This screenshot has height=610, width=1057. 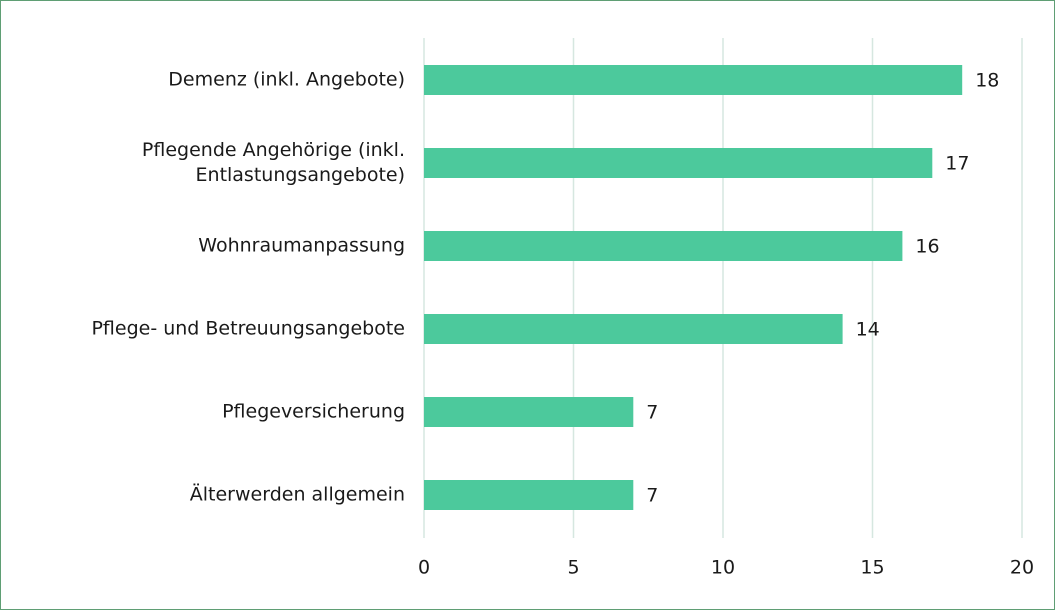 I want to click on x-tick-label: 0, so click(x=424, y=568).